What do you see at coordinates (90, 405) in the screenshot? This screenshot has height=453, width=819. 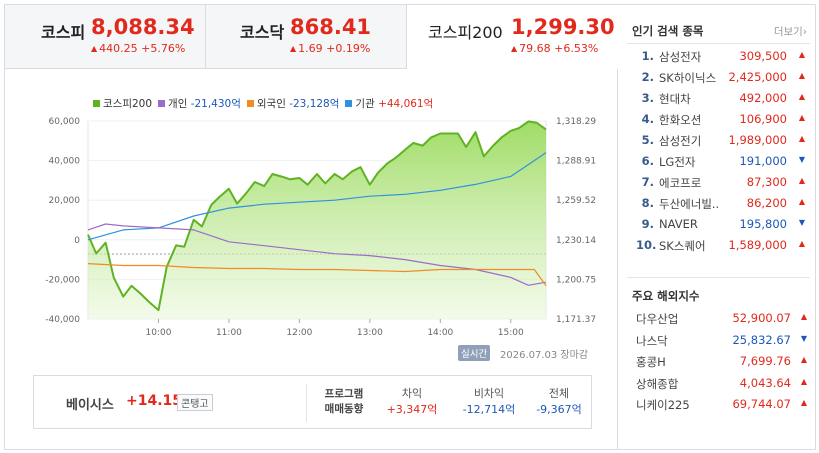 I see `basis-label: 베이시스` at bounding box center [90, 405].